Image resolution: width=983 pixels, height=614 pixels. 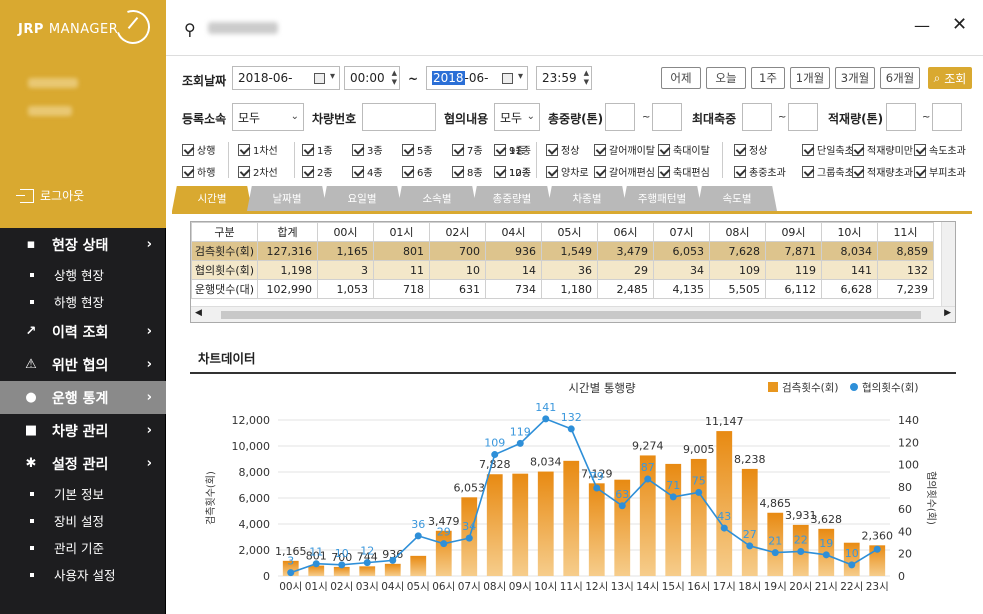 I want to click on filter-checkbox: 축대이탈, so click(x=684, y=149).